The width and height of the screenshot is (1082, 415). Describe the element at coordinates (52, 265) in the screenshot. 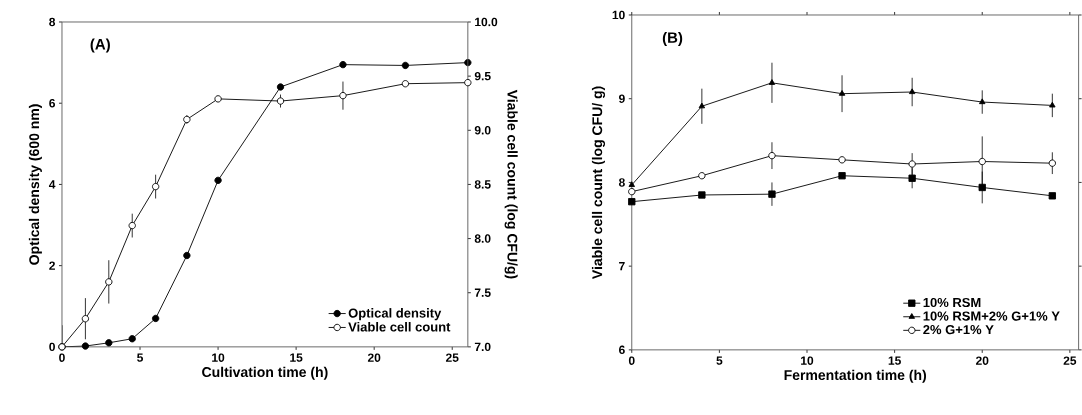

I see `y-tick-label: 2` at that location.